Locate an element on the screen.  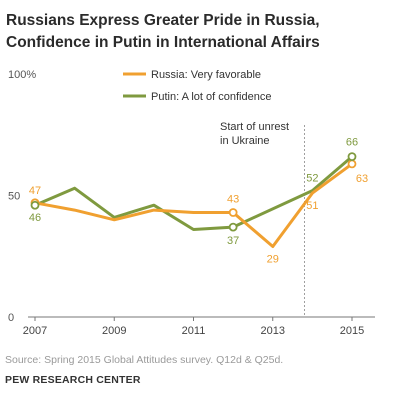
series-1-label-2015: 63 is located at coordinates (362, 179).